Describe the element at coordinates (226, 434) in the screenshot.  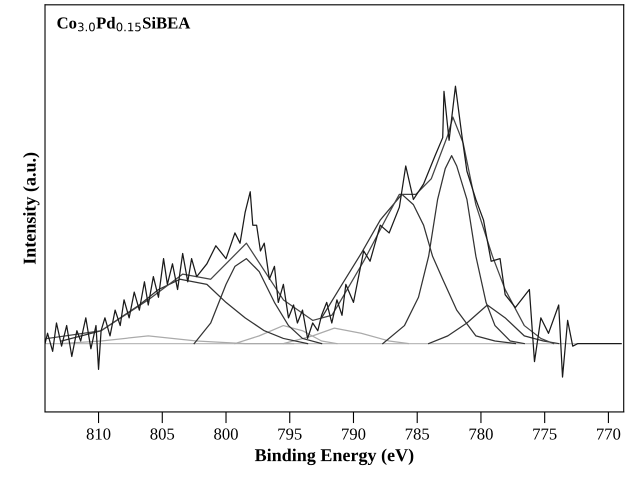
I see `x-tick-label: 800` at that location.